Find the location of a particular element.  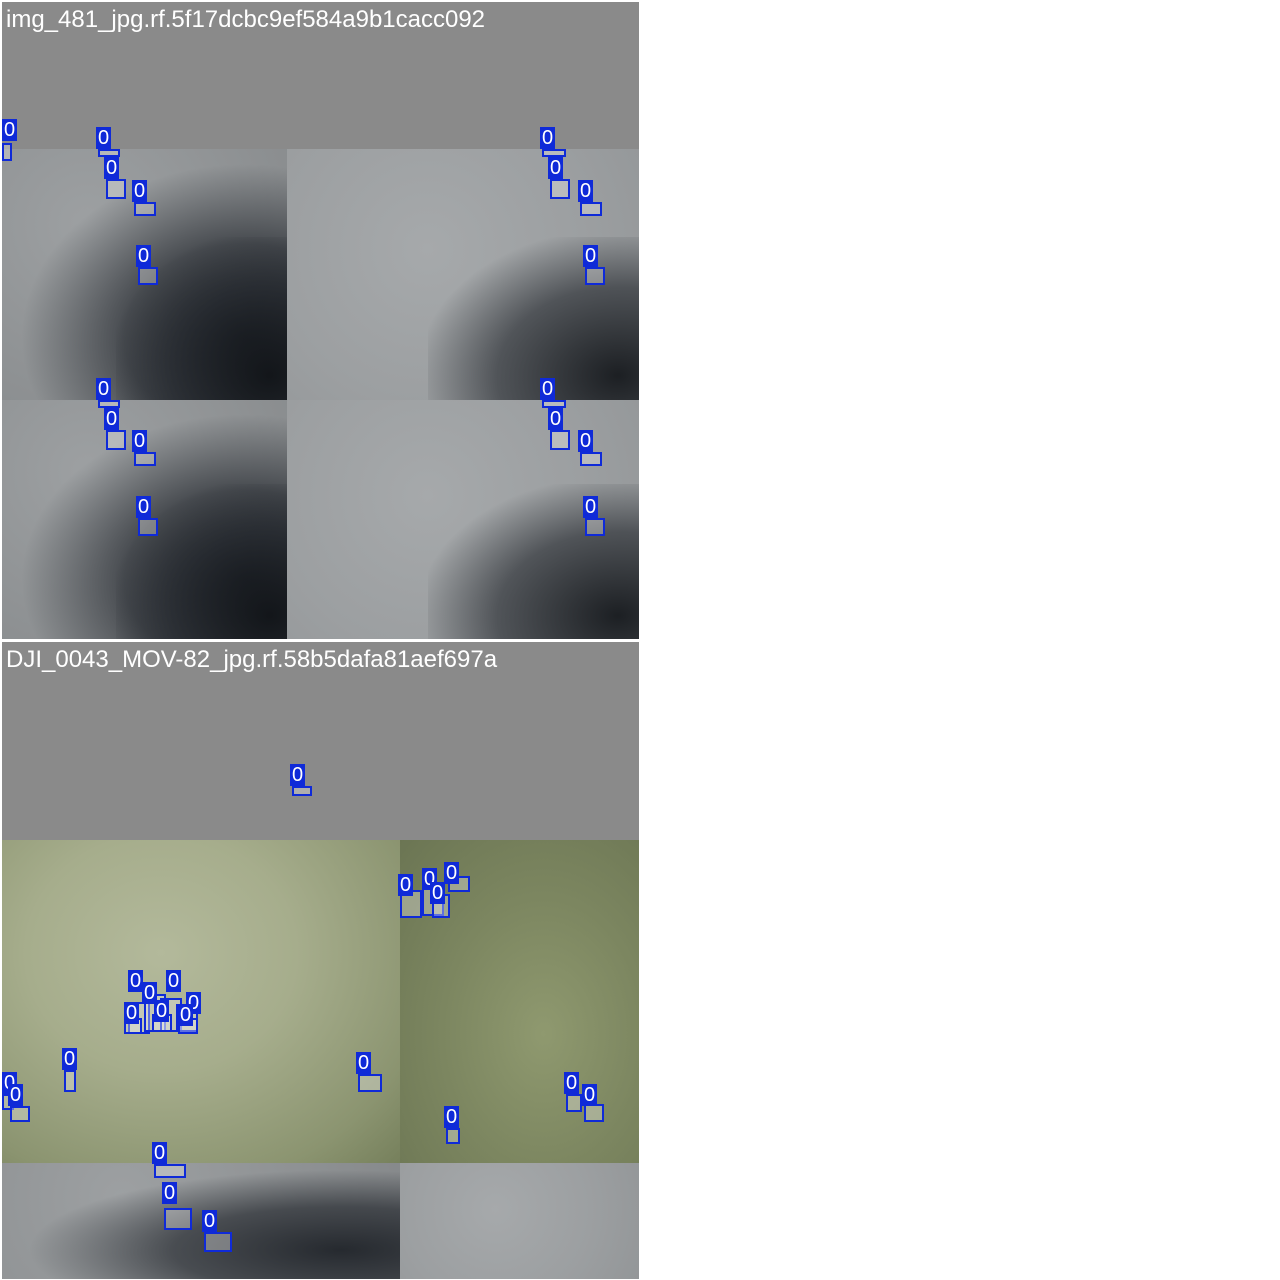

panel-title: img_481_jpg.rf.5f17dcbc9ef584a9b1cacc092 is located at coordinates (246, 19).